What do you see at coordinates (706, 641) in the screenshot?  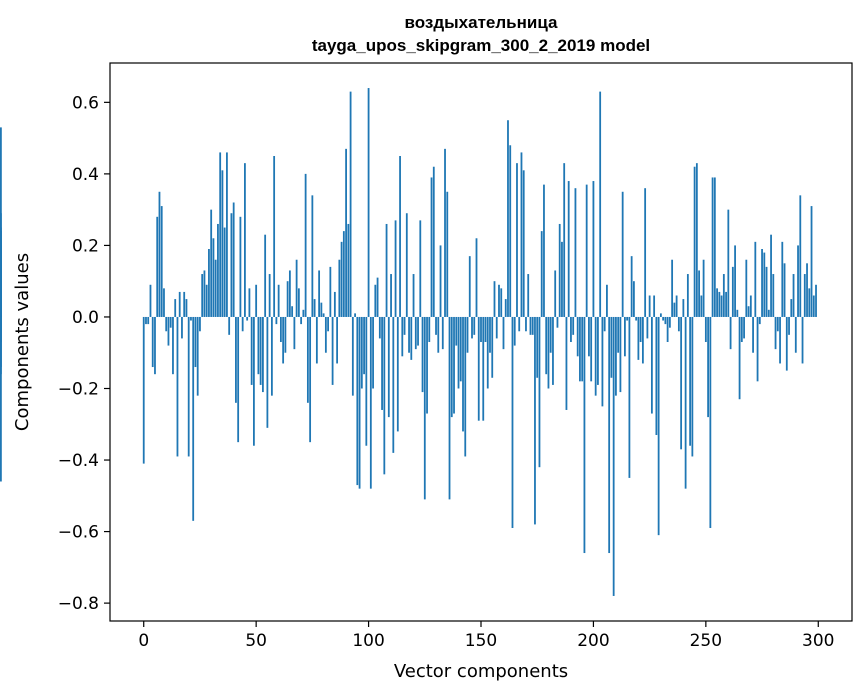 I see `x-tick-label: 250` at bounding box center [706, 641].